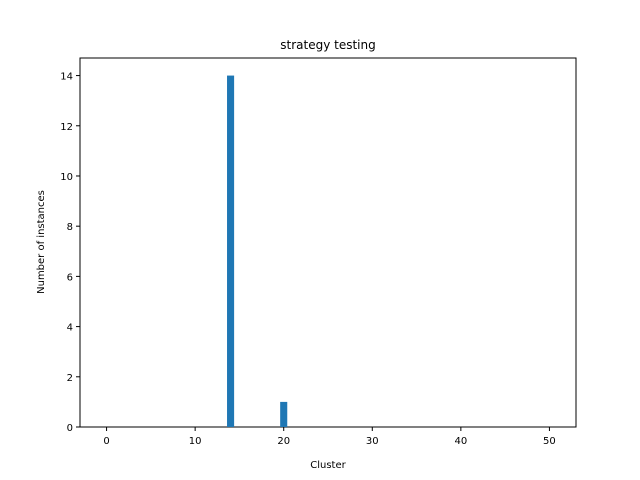 The width and height of the screenshot is (640, 480). What do you see at coordinates (70, 428) in the screenshot?
I see `y-tick-label-0: 0` at bounding box center [70, 428].